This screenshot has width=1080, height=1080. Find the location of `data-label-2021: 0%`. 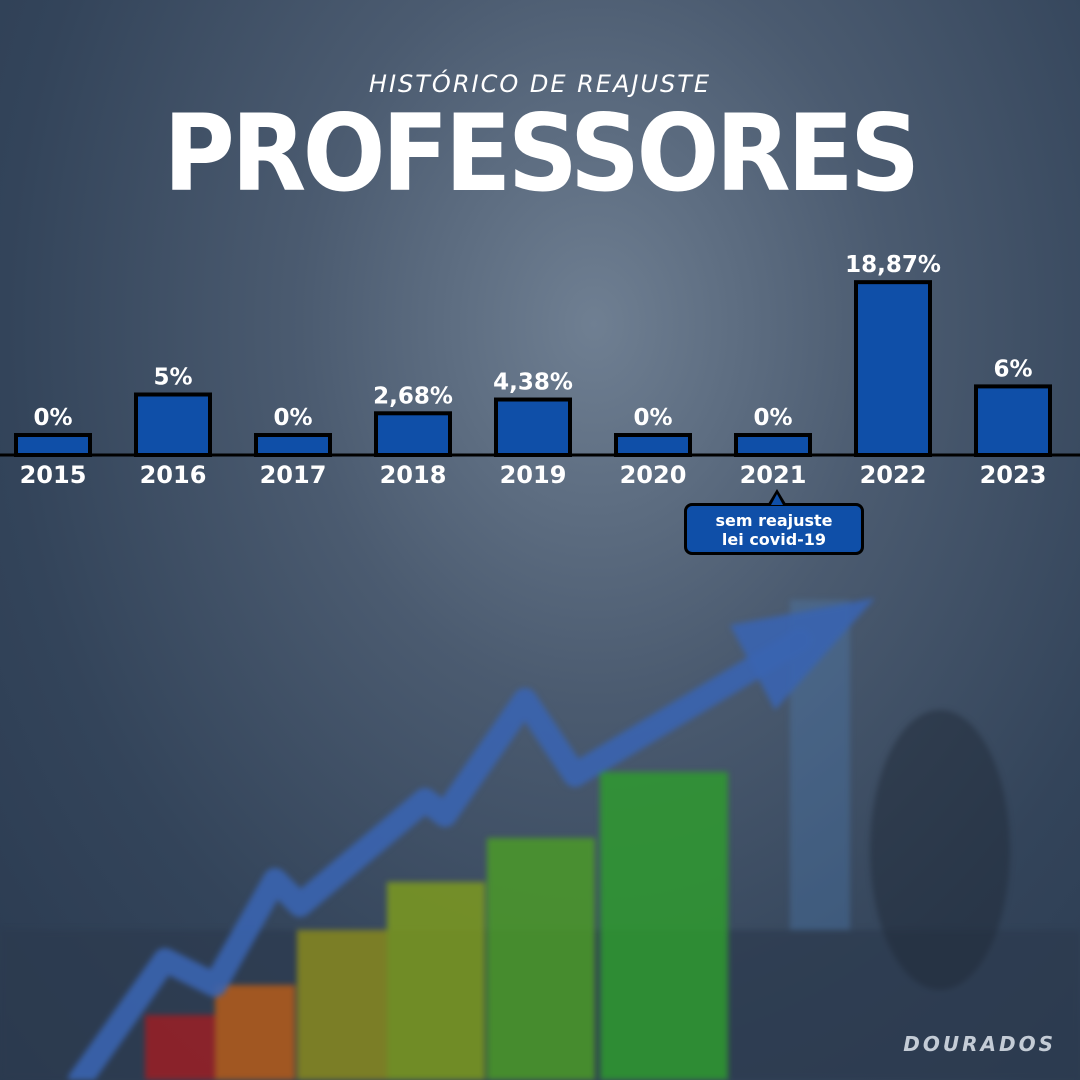

data-label-2021: 0% is located at coordinates (772, 418).